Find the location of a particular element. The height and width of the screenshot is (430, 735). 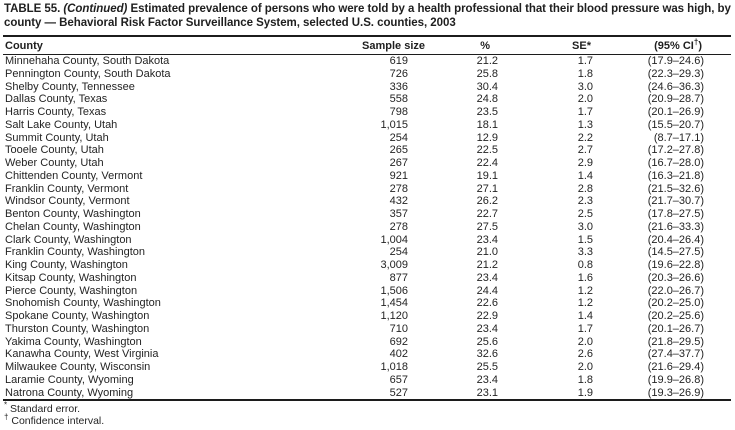

cell-ci: (14.5–27.5) is located at coordinates (675, 252).